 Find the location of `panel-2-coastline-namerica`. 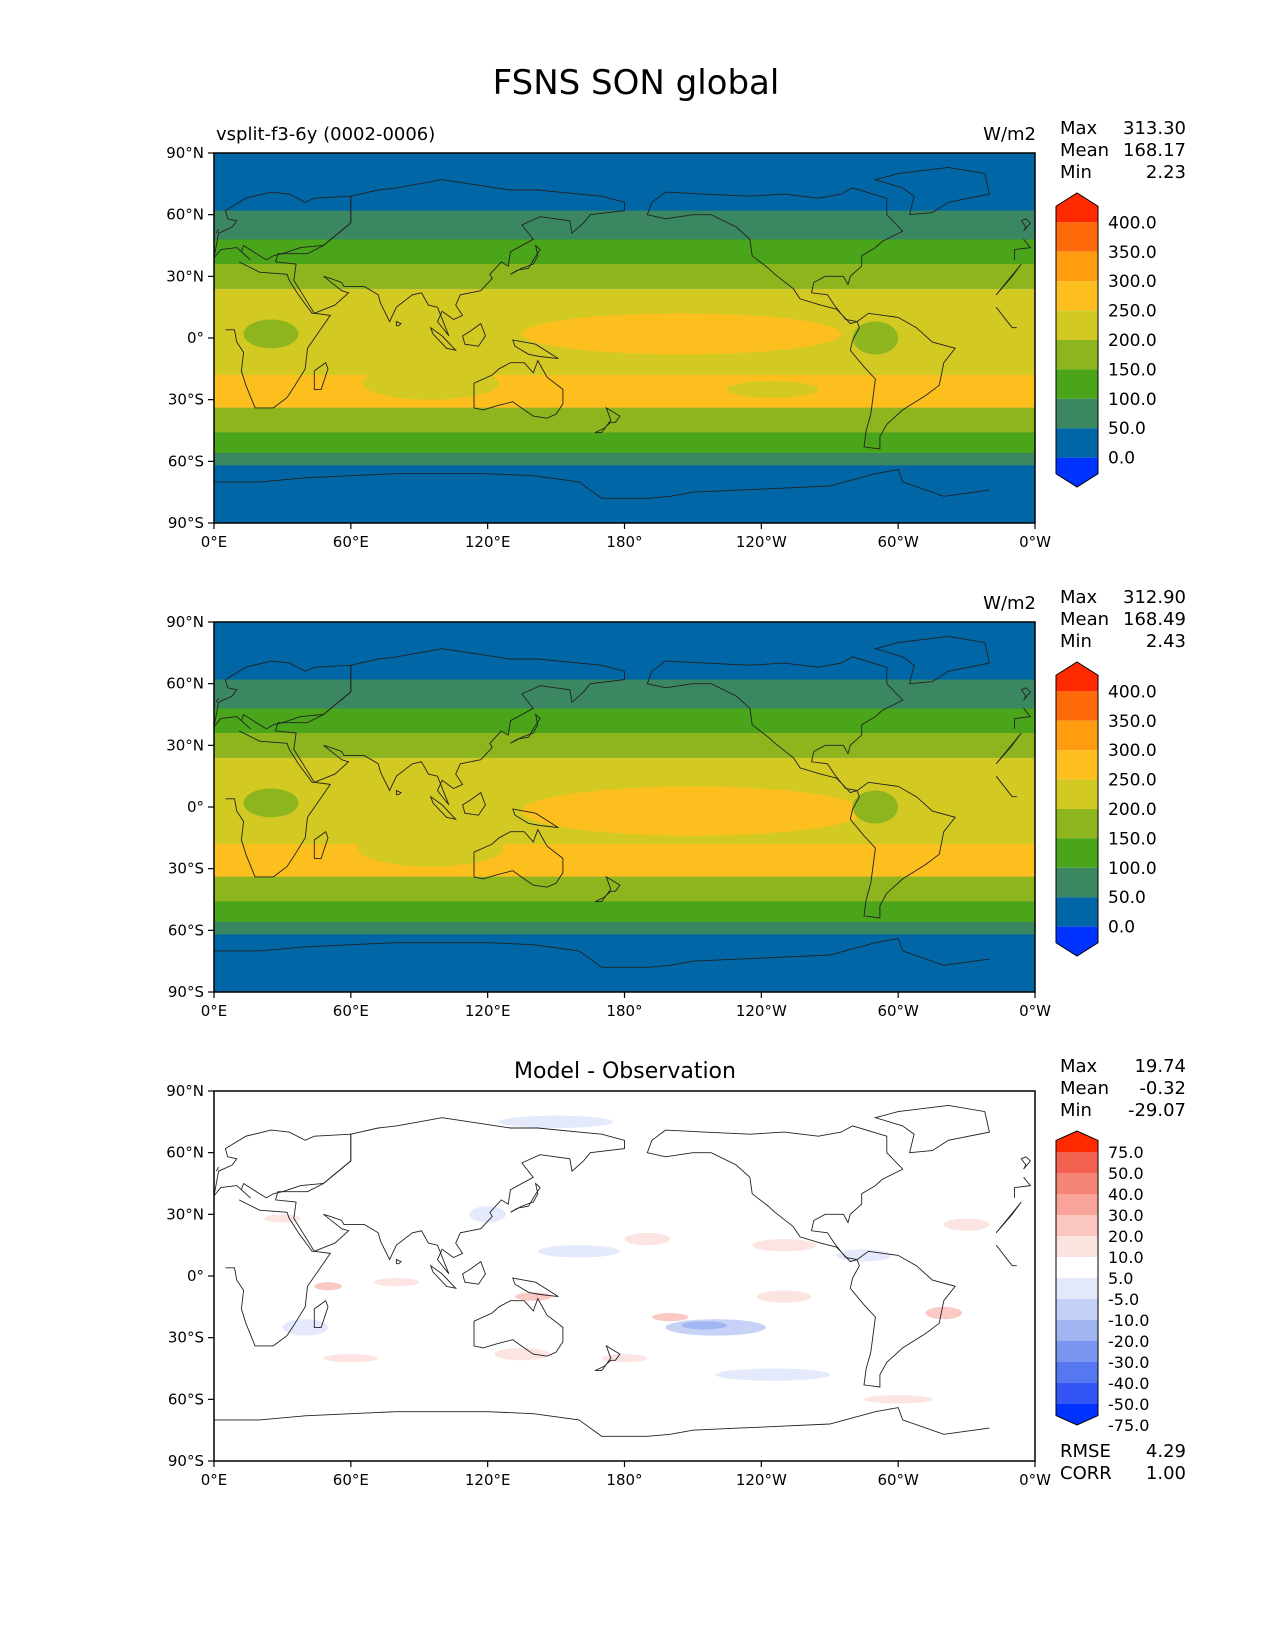

panel-2-coastline-namerica is located at coordinates (775, 725).